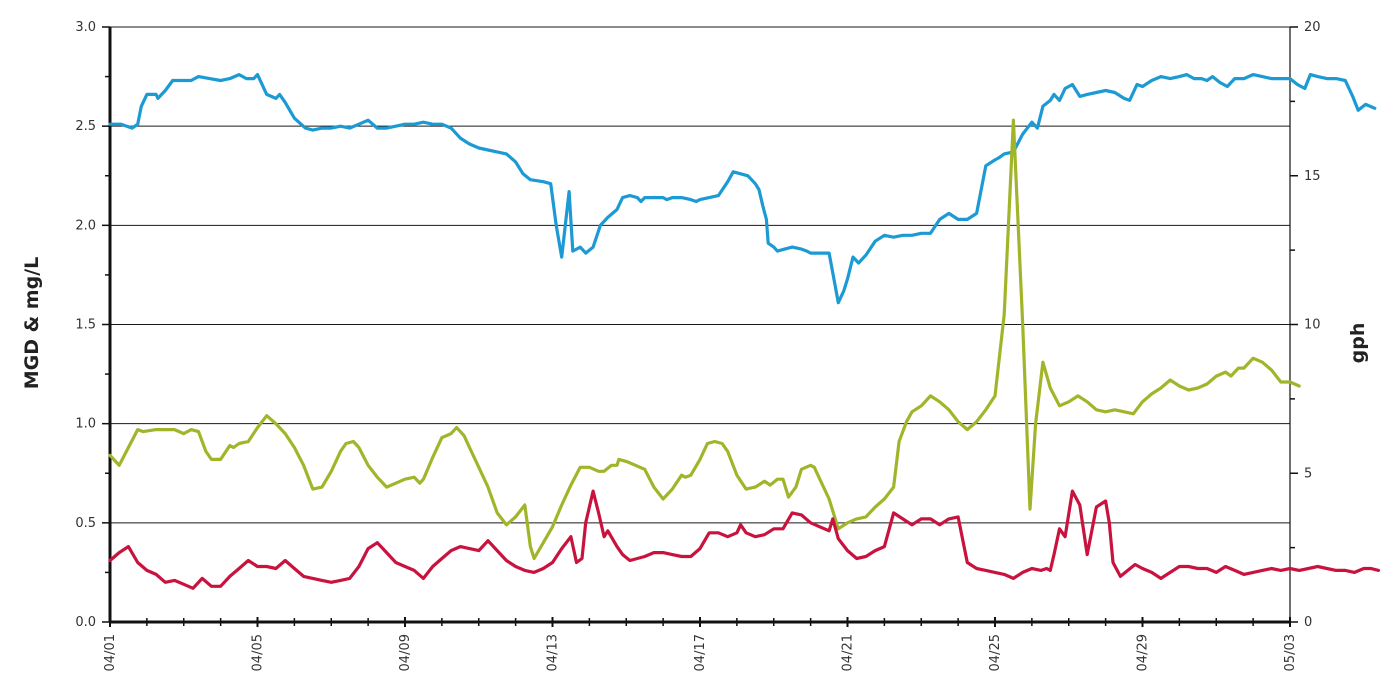 The image size is (1383, 684). What do you see at coordinates (405, 652) in the screenshot?
I see `x-tick-label: 04/09` at bounding box center [405, 652].